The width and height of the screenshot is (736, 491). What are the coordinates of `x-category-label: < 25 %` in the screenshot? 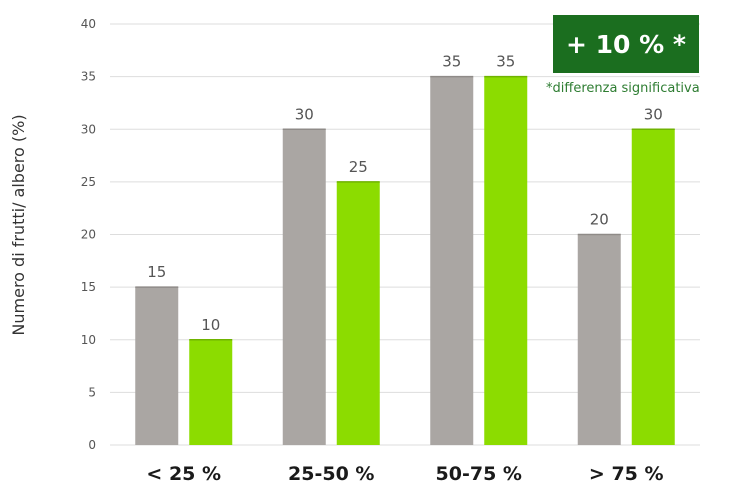 It's located at (183, 474).